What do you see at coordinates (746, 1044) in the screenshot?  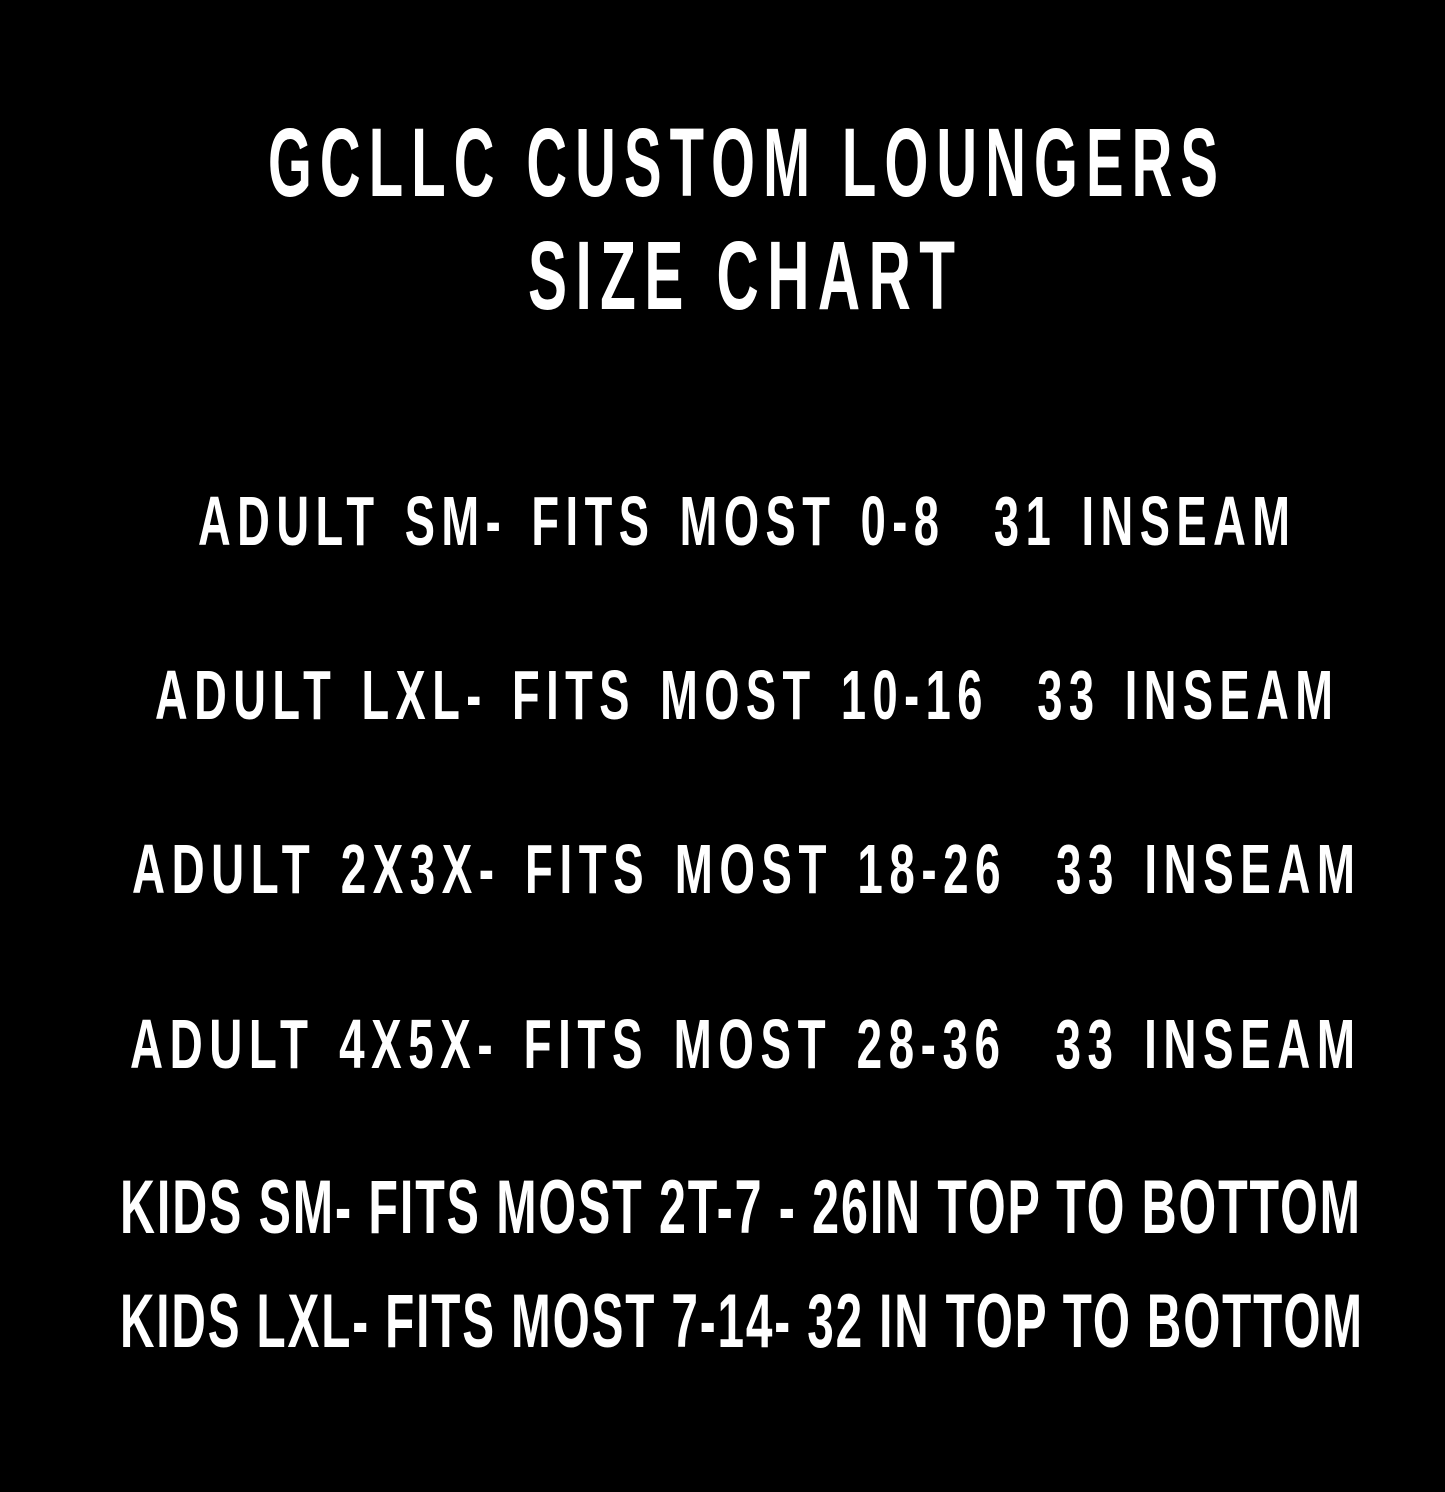 I see `size-row-adult-4x5x: ADULT 4X5X- FITS MOST 28-36 33 INSEAM` at bounding box center [746, 1044].